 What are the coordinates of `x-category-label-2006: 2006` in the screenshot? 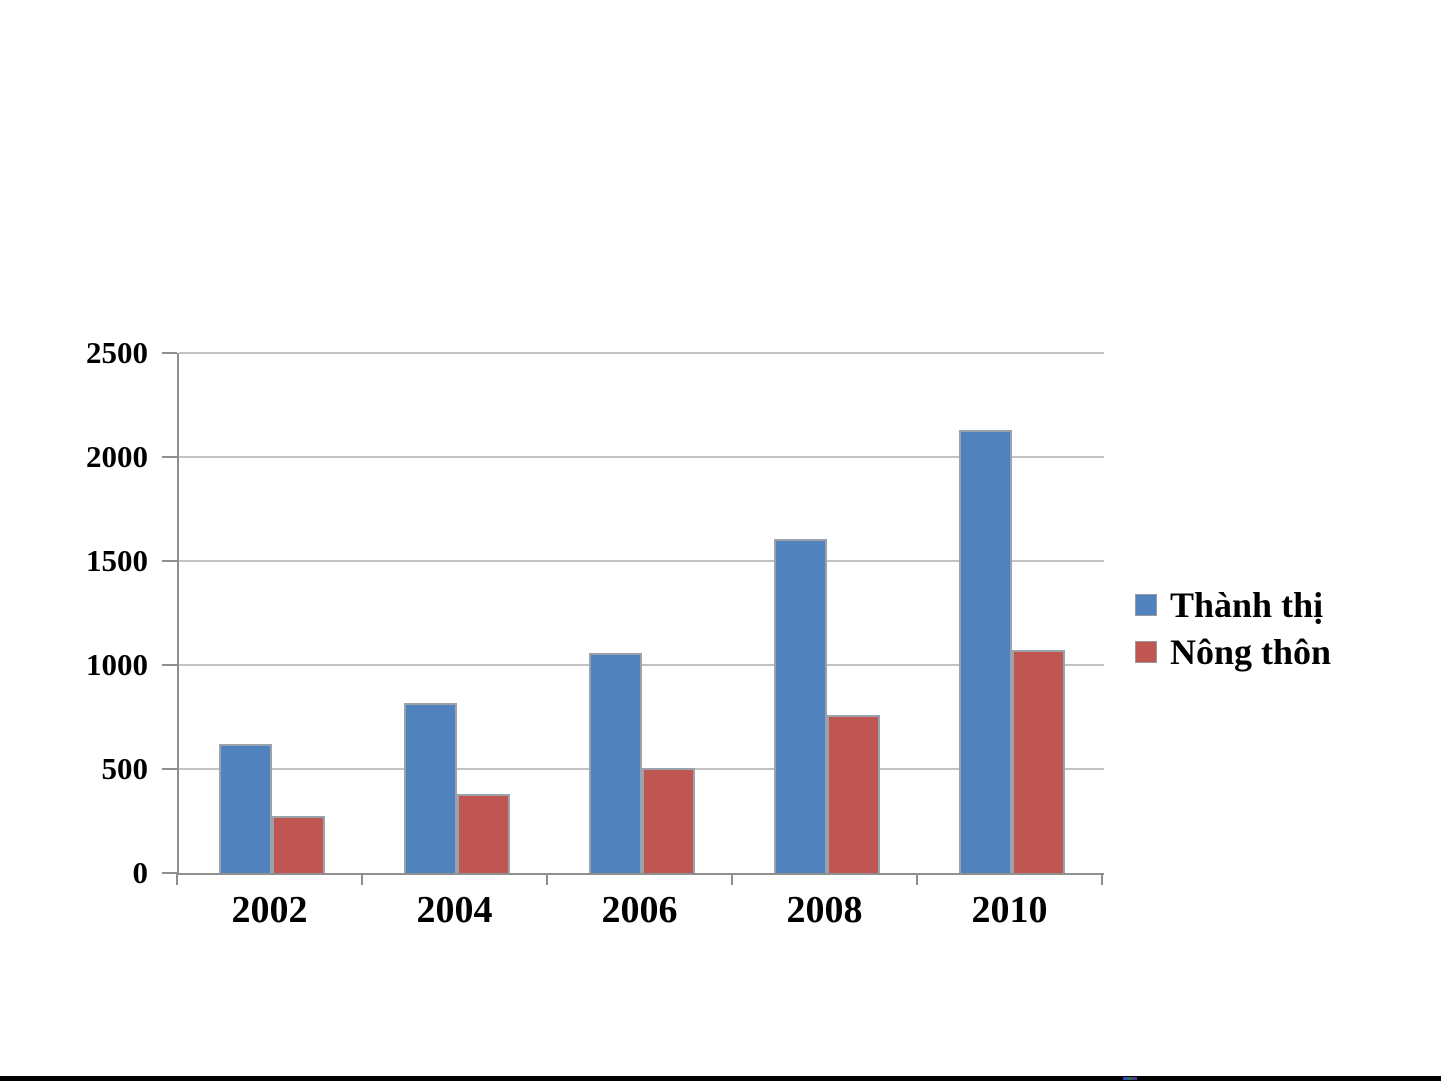 It's located at (639, 910).